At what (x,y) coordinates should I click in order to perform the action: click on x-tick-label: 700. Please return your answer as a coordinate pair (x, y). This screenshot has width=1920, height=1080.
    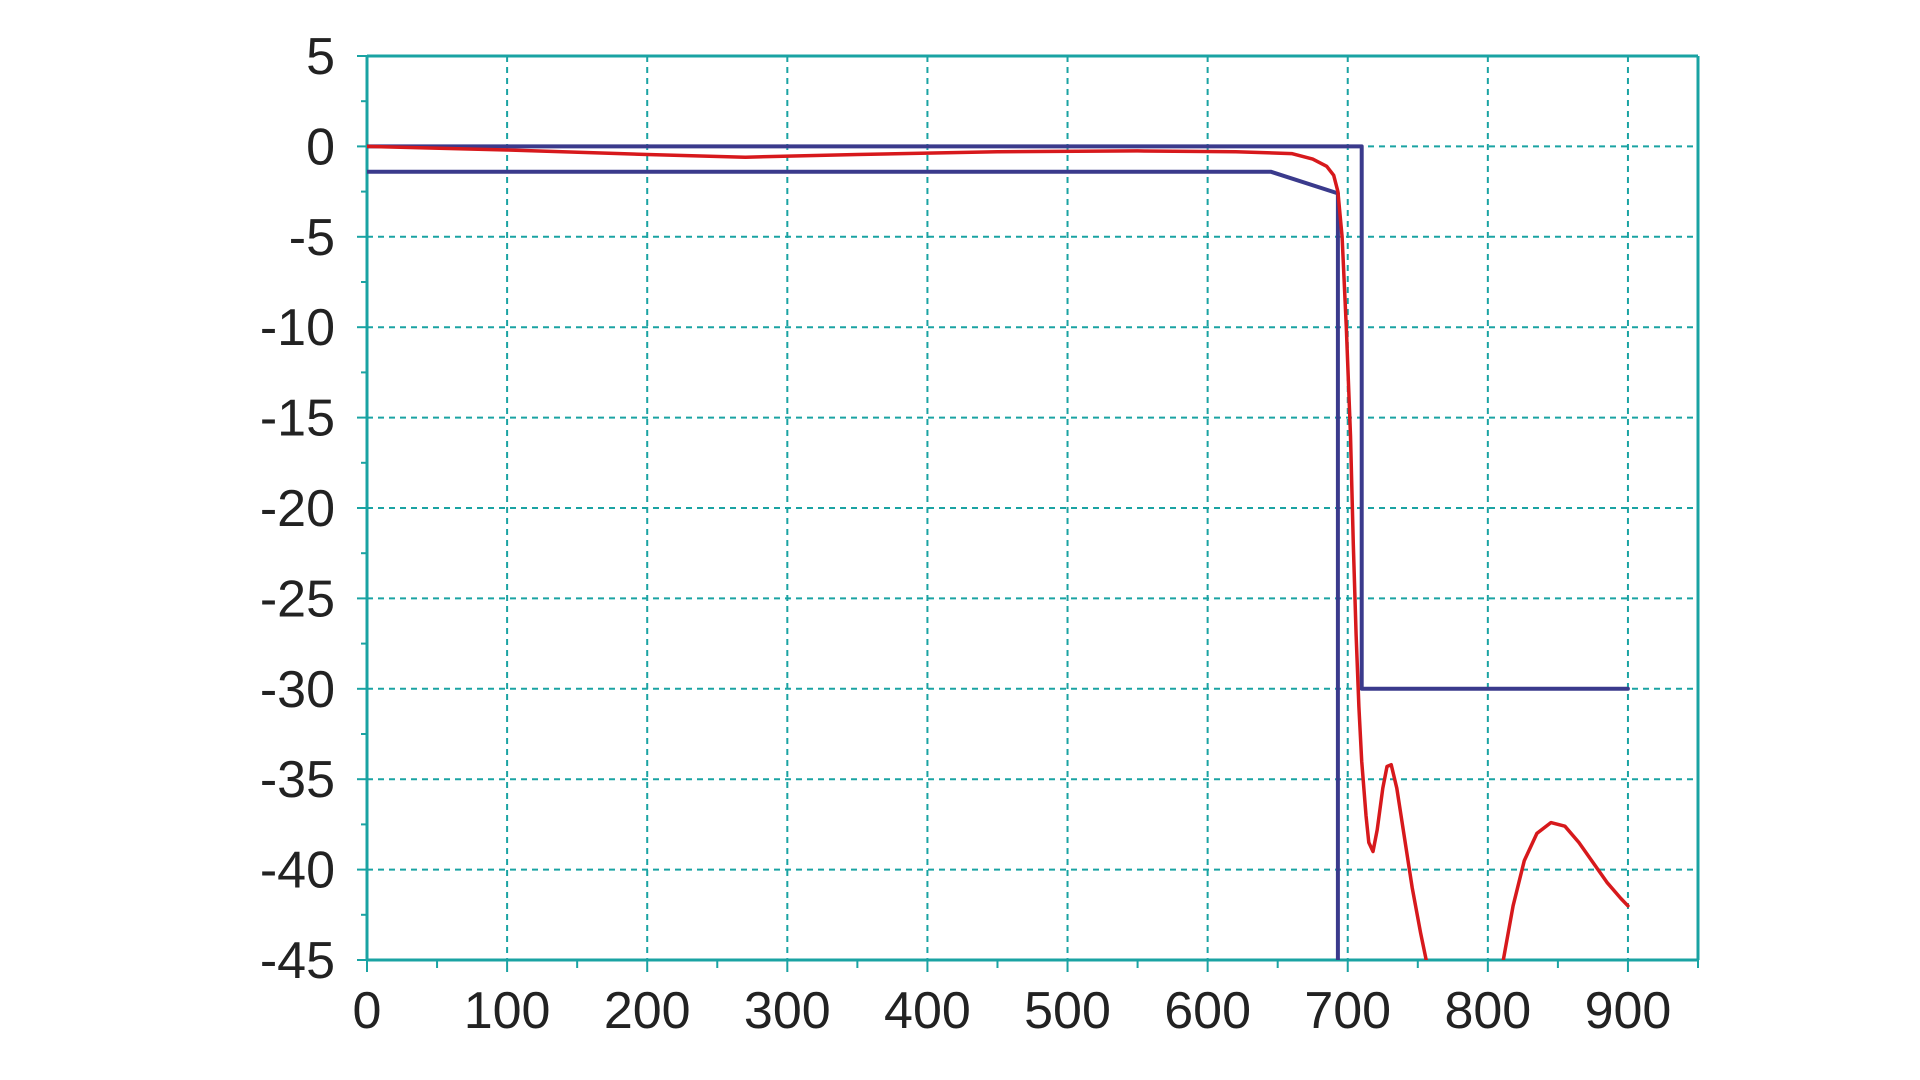
    Looking at the image, I should click on (1347, 1011).